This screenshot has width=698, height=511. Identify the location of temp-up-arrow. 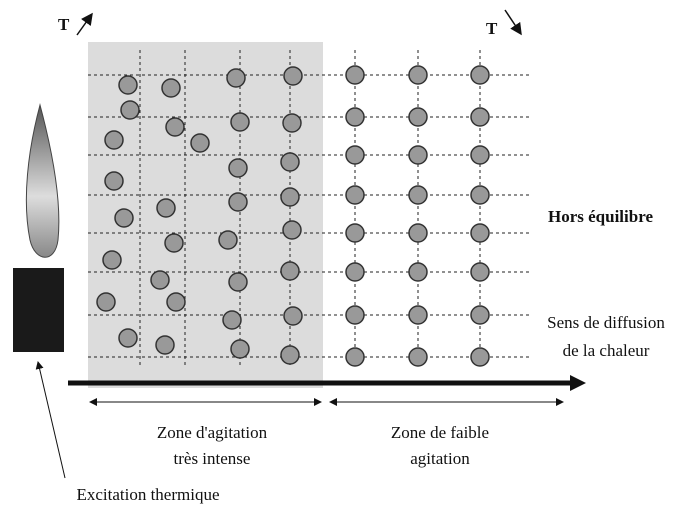
(84, 24).